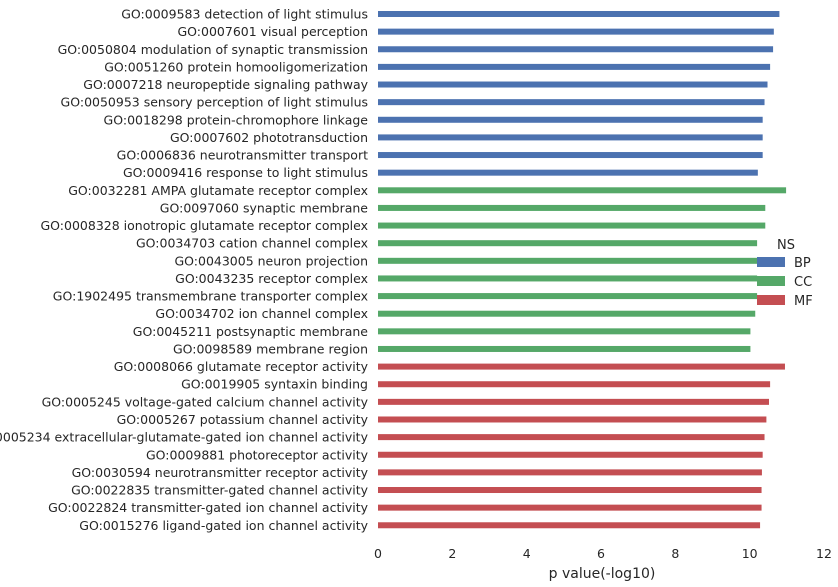 The image size is (838, 587). What do you see at coordinates (378, 553) in the screenshot?
I see `x-tick-label: 0` at bounding box center [378, 553].